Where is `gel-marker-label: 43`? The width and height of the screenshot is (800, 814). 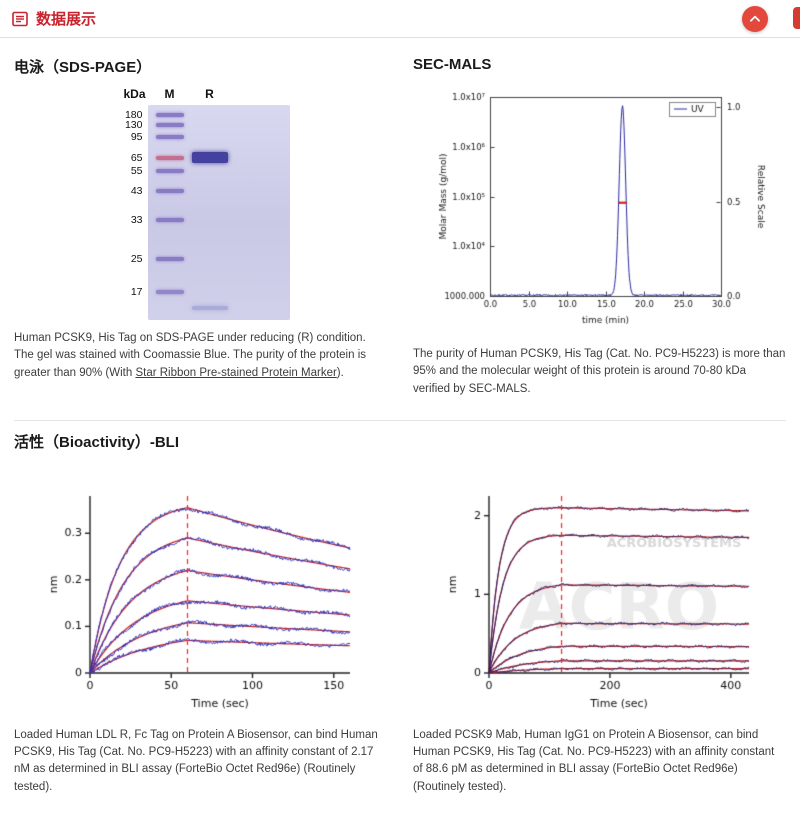
gel-marker-label: 43 is located at coordinates (136, 191).